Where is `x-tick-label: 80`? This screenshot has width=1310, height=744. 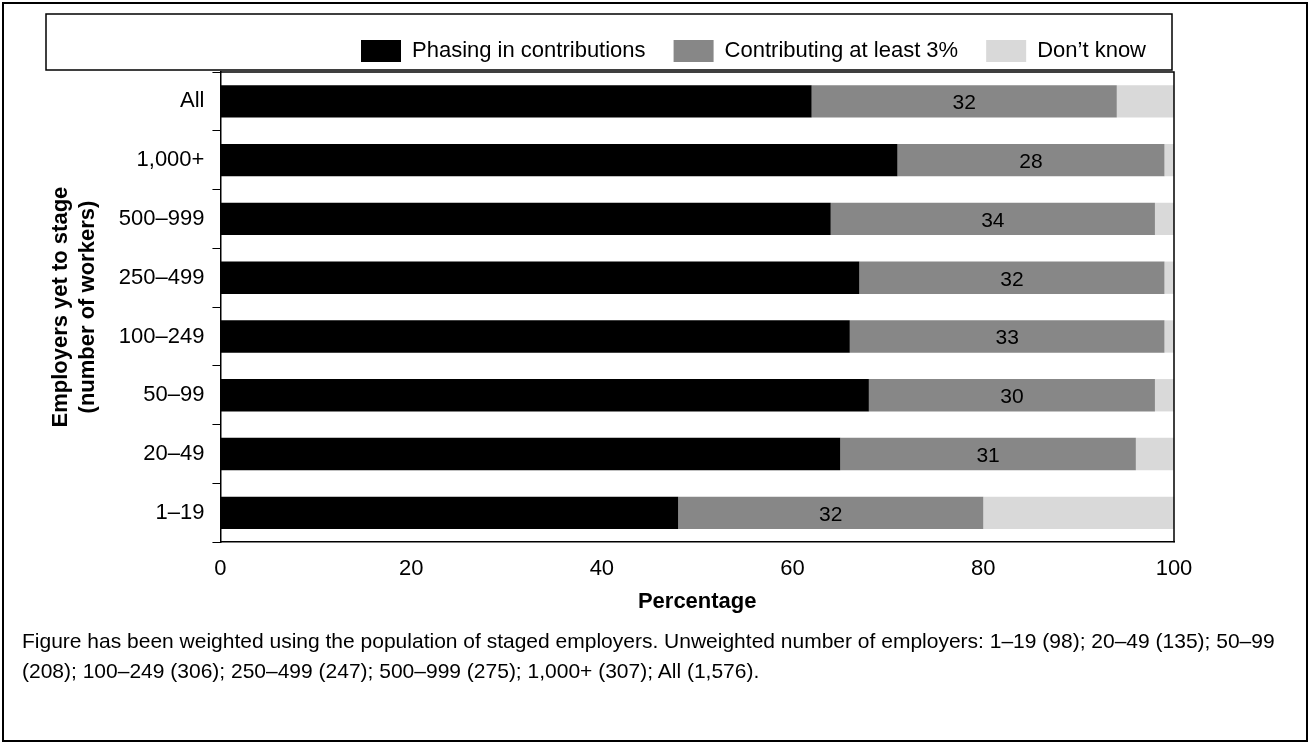 x-tick-label: 80 is located at coordinates (983, 568).